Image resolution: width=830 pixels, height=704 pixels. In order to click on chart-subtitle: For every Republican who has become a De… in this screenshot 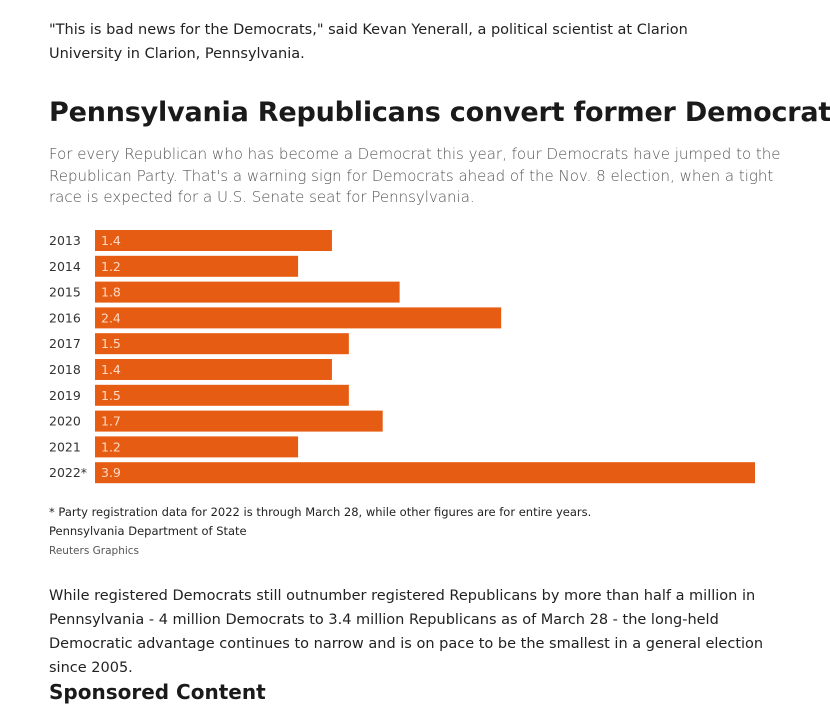, I will do `click(415, 175)`.